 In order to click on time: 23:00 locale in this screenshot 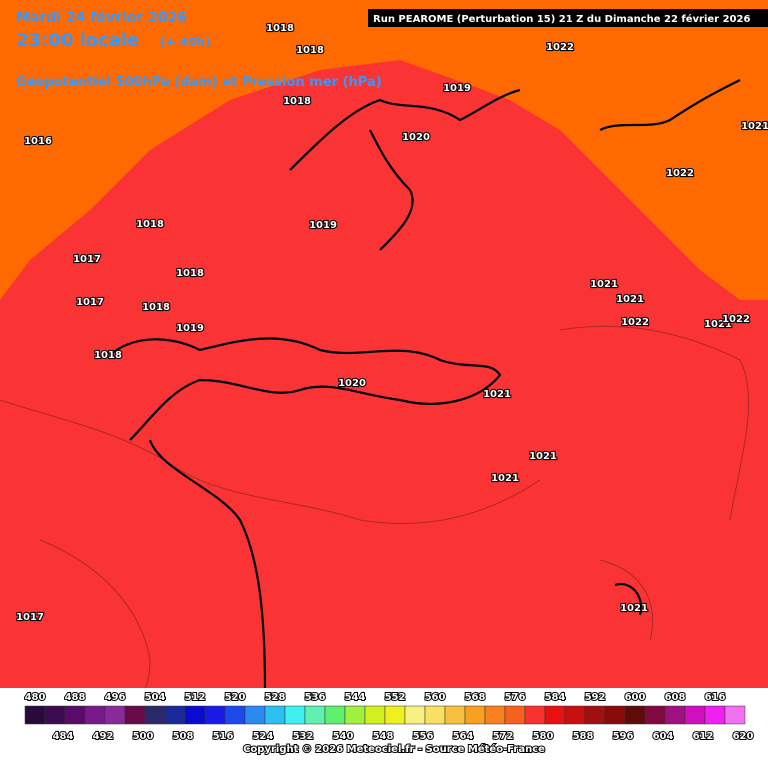, I will do `click(77, 40)`.